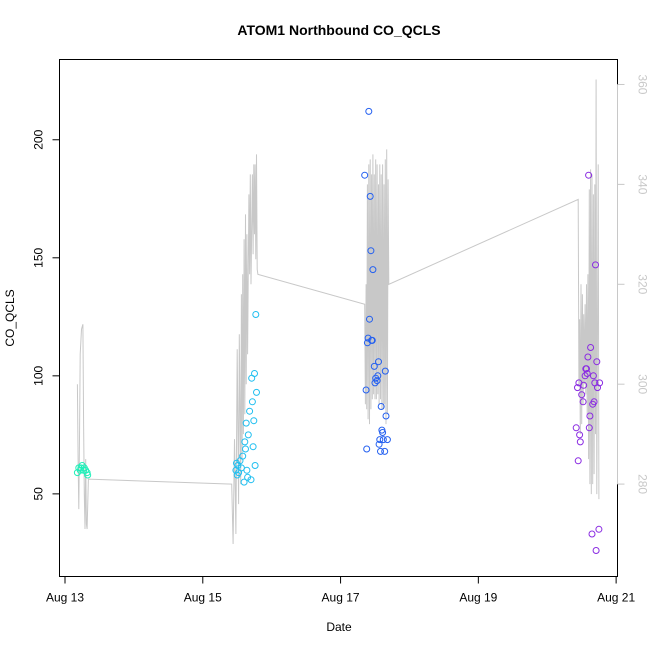 The height and width of the screenshot is (650, 650). I want to click on x-tick-label: Aug 19, so click(478, 598).